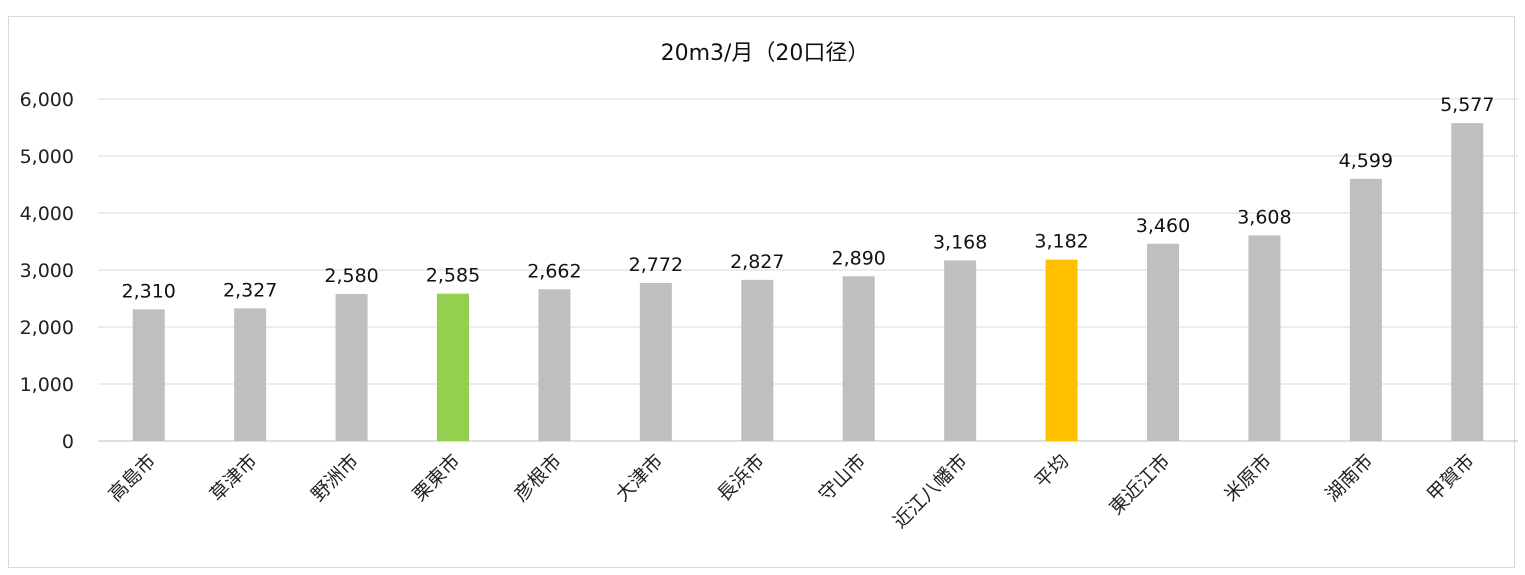  Describe the element at coordinates (335, 478) in the screenshot. I see `x-tick-label: 野洲市` at that location.